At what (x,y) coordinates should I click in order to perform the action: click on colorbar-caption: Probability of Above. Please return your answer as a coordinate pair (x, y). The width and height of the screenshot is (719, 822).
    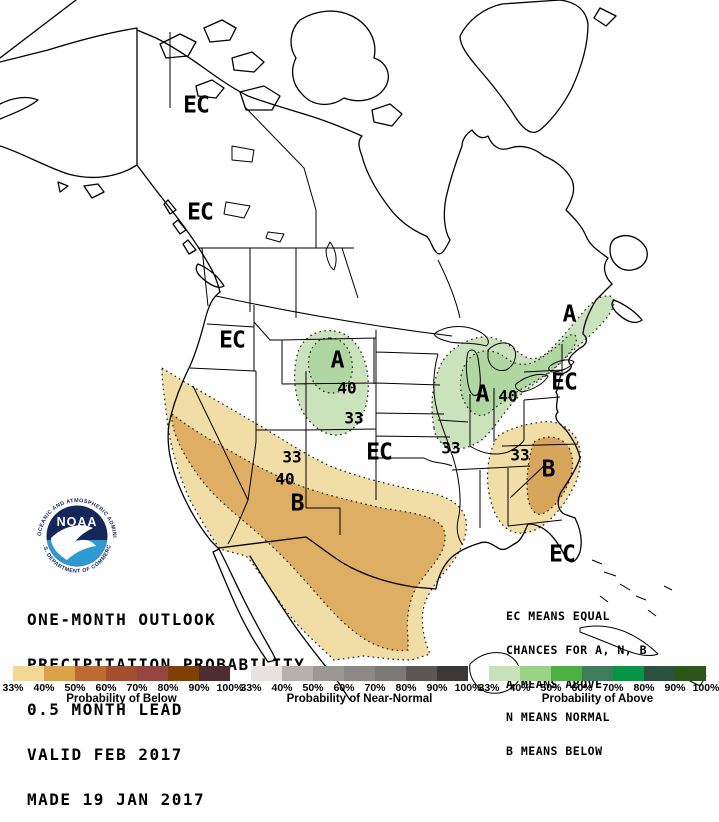
    Looking at the image, I should click on (597, 699).